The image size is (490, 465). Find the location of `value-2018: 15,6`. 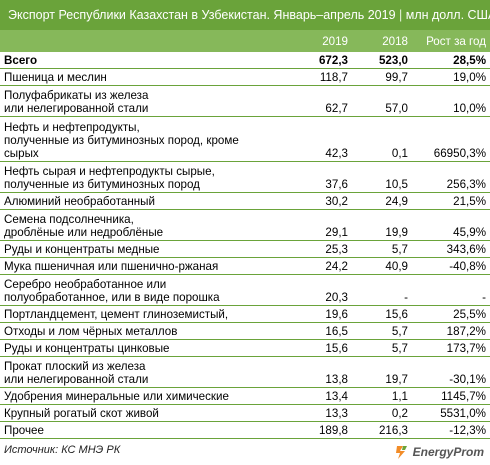

value-2018: 15,6 is located at coordinates (382, 314).